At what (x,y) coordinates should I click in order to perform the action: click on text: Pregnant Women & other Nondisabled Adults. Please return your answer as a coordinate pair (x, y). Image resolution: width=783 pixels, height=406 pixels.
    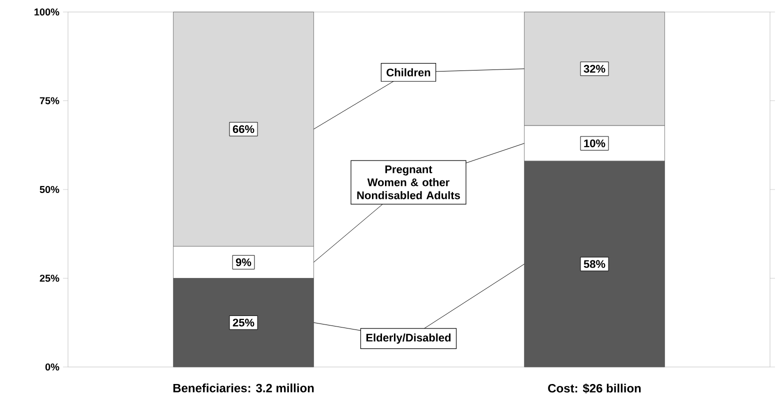
    Looking at the image, I should click on (408, 183).